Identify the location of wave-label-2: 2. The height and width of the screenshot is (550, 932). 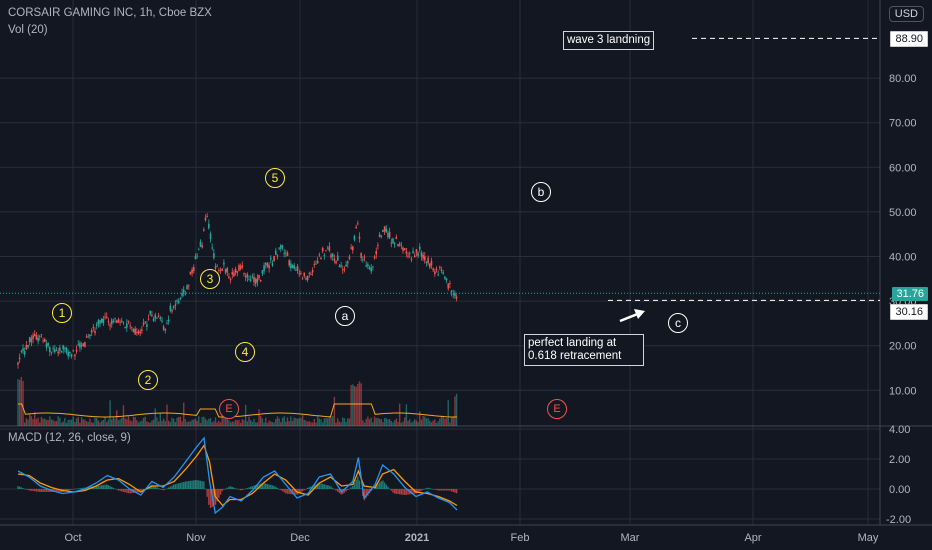
(148, 380).